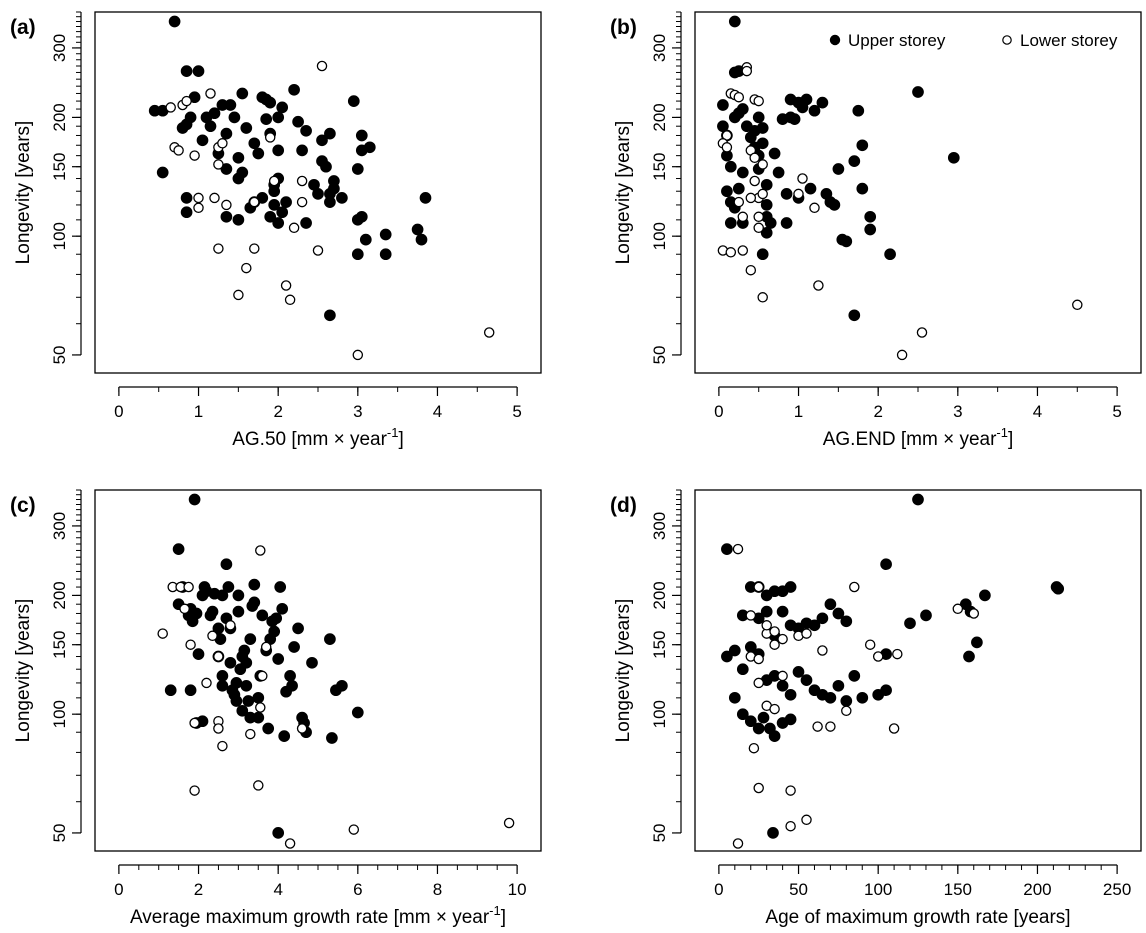 The height and width of the screenshot is (933, 1146). Describe the element at coordinates (59, 236) in the screenshot. I see `y-tick-label: 100` at that location.